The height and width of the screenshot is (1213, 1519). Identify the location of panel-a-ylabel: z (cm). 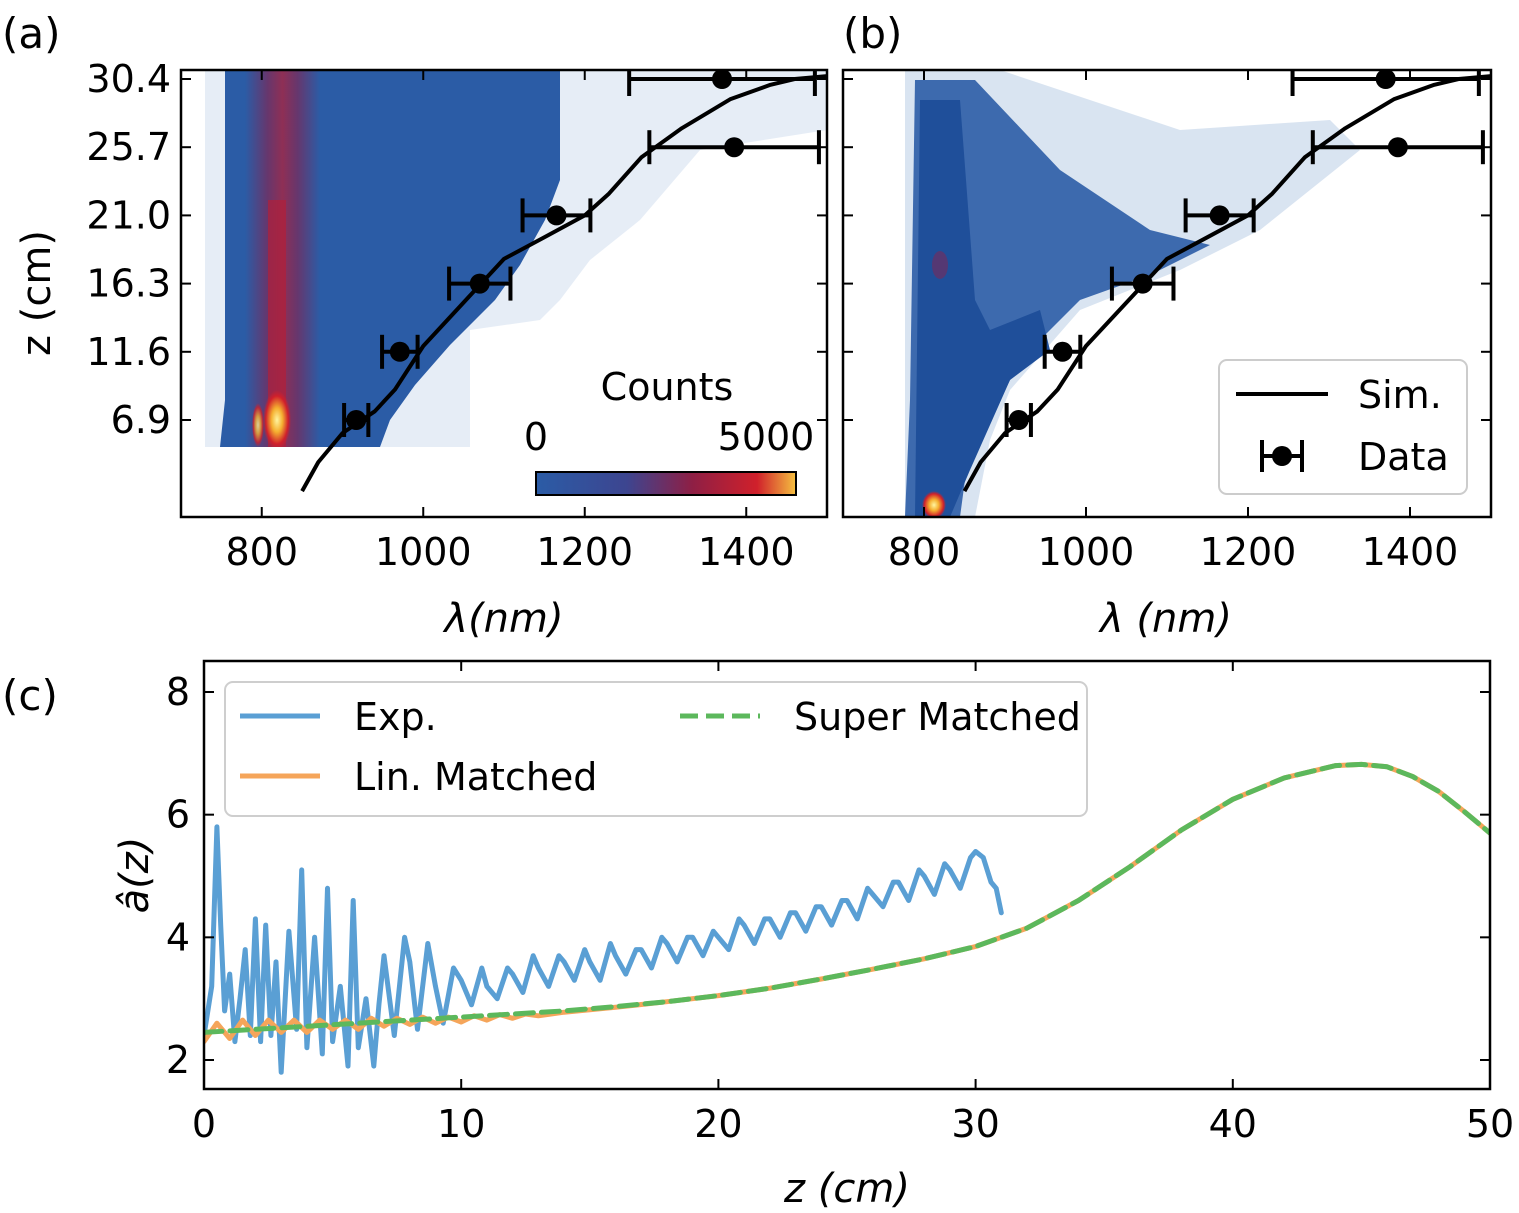
(37, 293).